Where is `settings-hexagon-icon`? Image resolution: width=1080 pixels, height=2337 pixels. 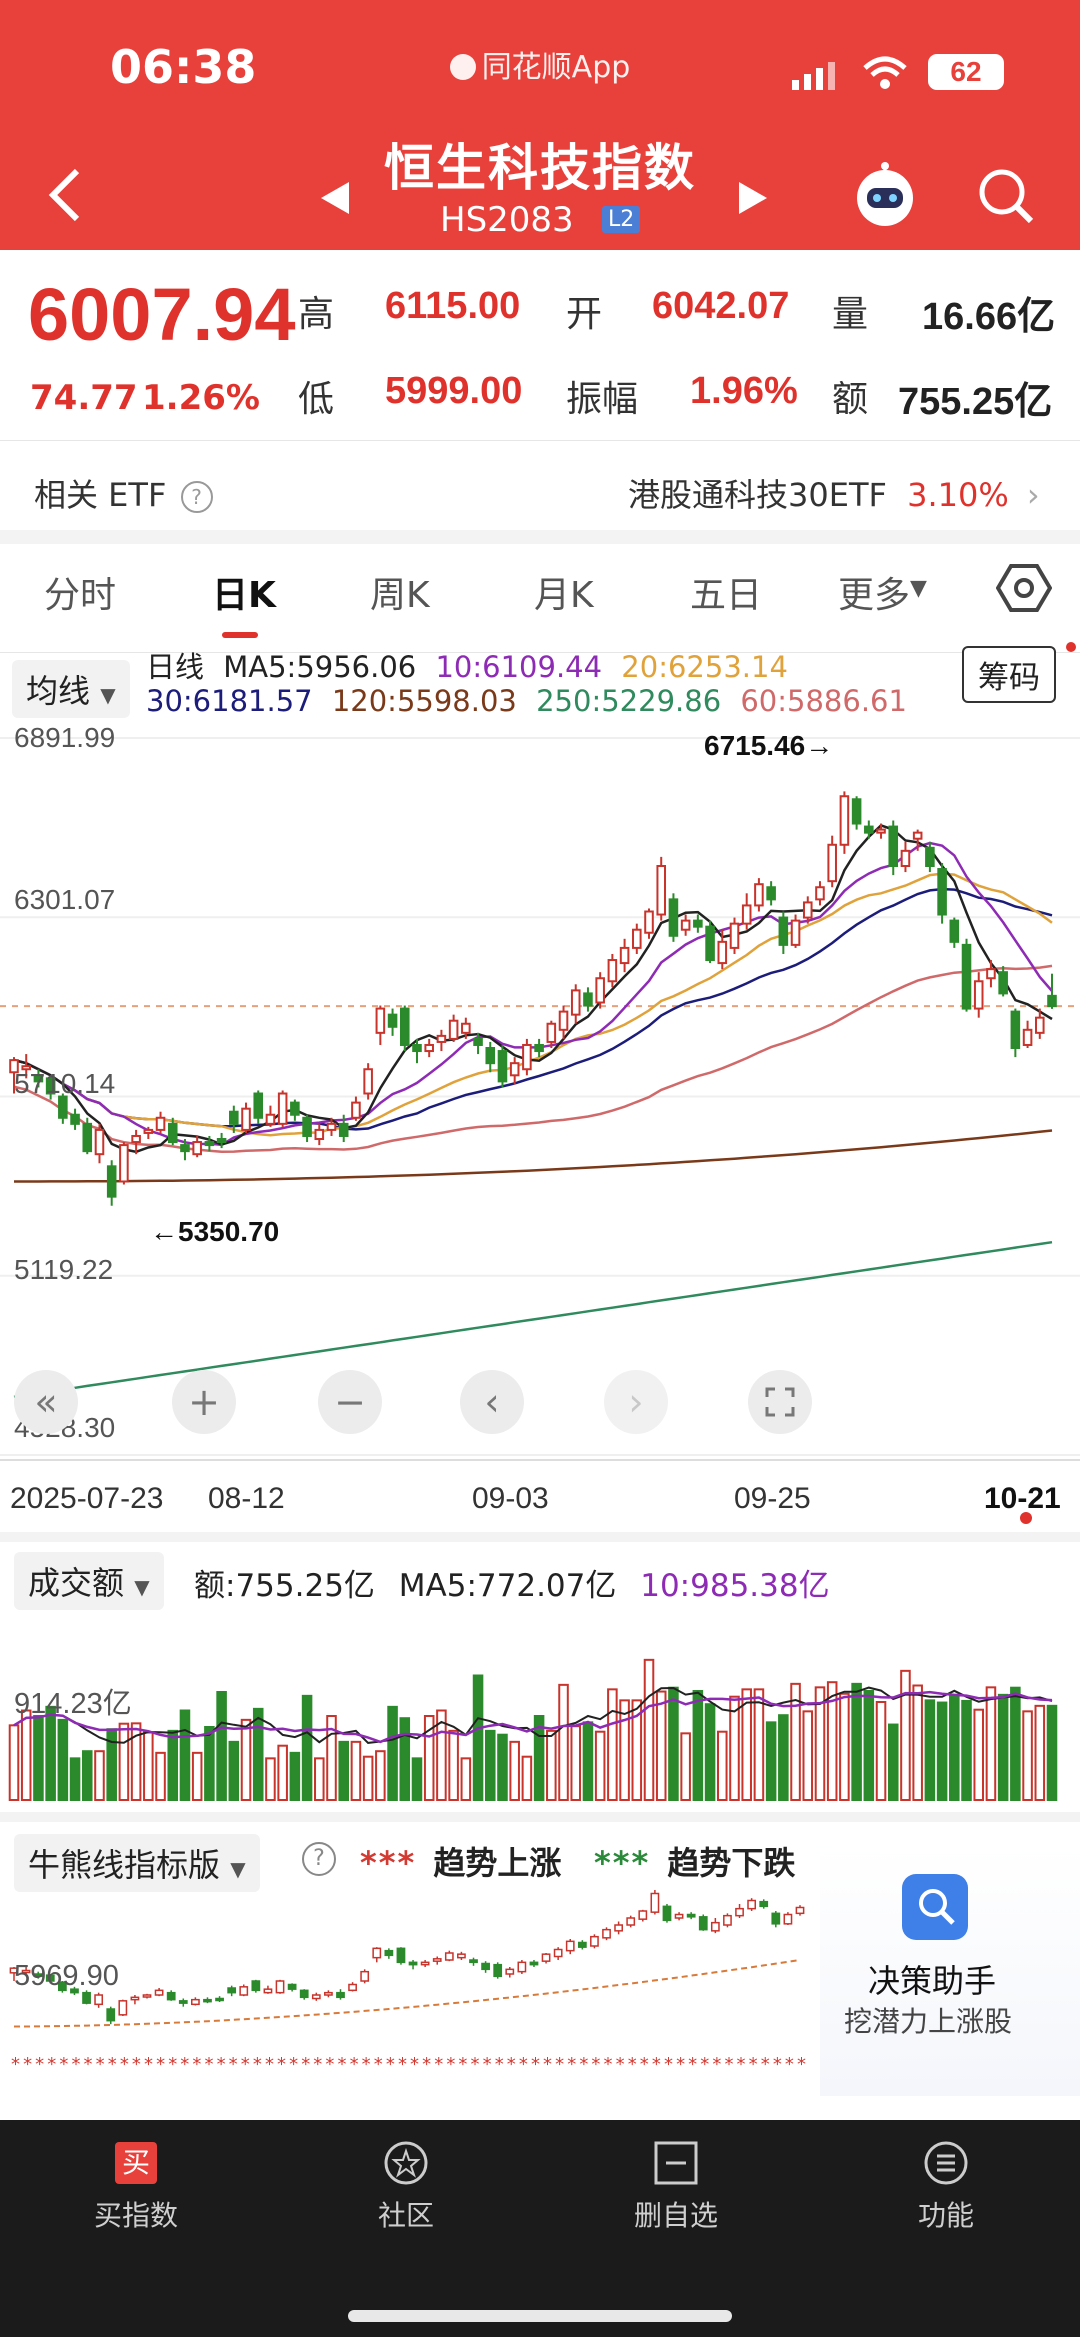 settings-hexagon-icon is located at coordinates (1024, 590).